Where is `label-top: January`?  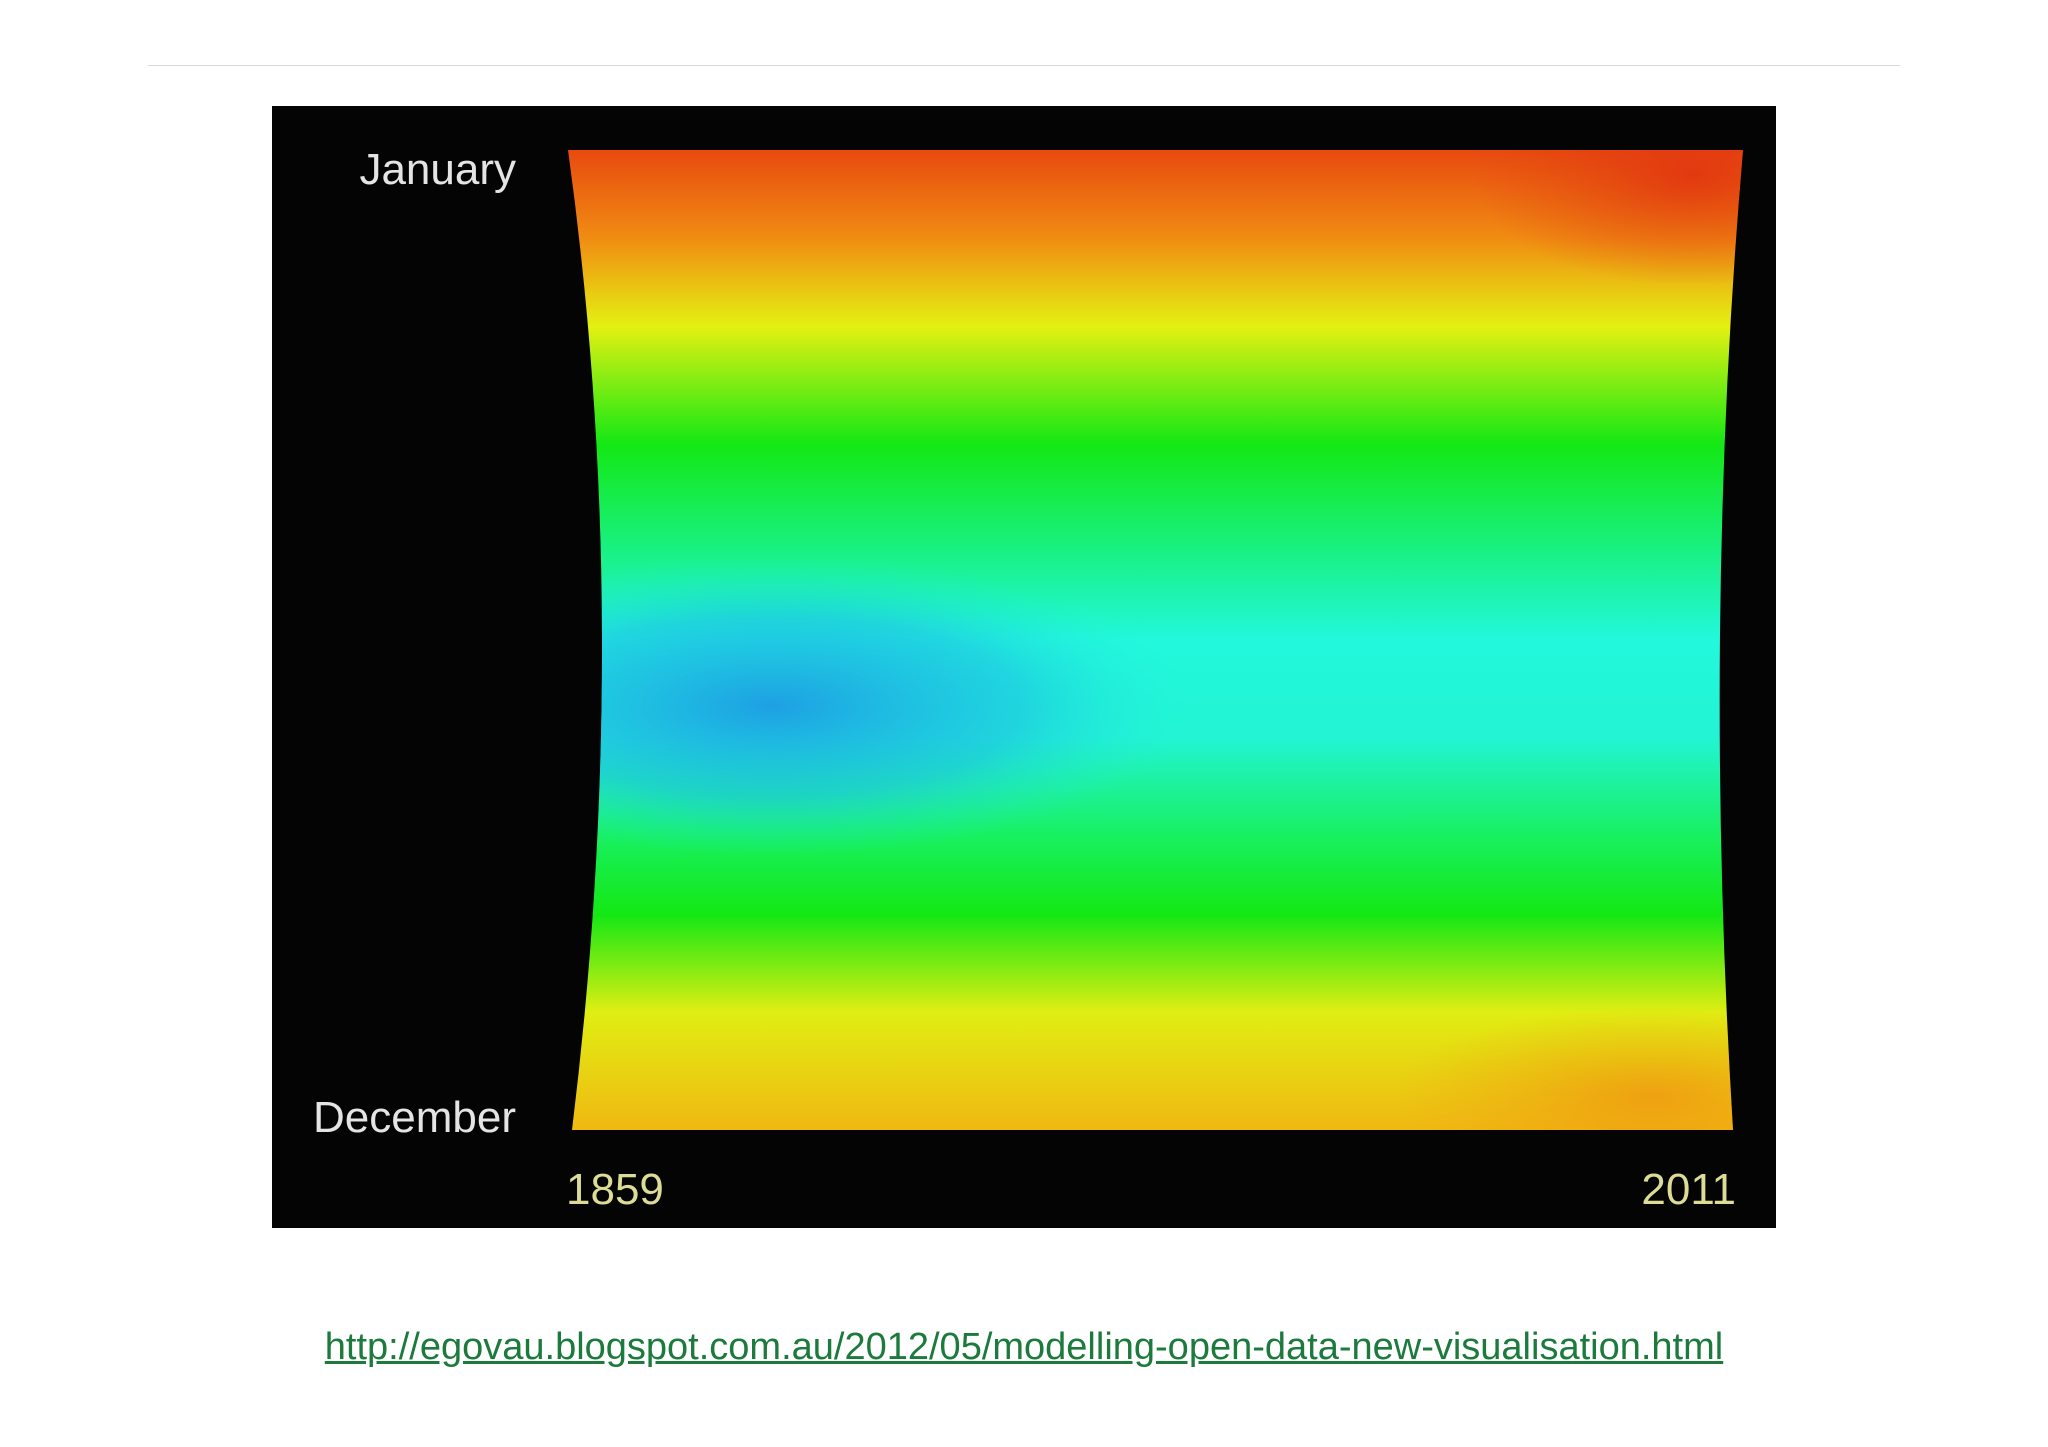 label-top: January is located at coordinates (437, 169).